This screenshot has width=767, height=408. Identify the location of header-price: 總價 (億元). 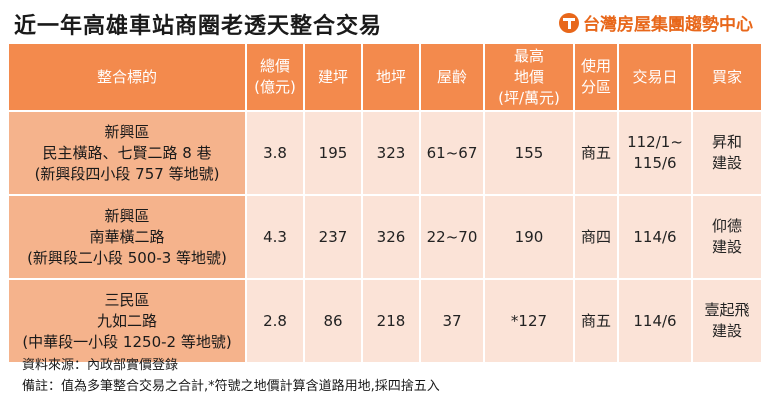
(275, 77).